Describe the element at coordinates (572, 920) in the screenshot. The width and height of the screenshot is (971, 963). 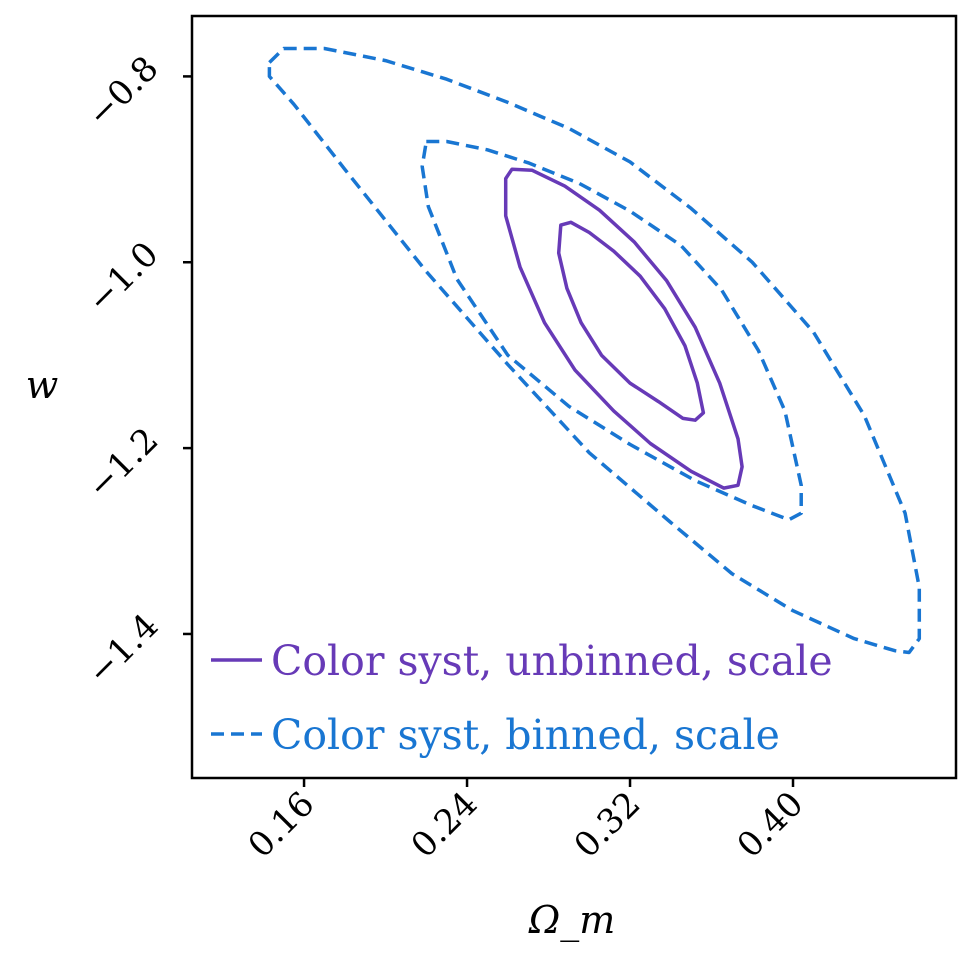
I see `x-axis-title: Ω_m` at that location.